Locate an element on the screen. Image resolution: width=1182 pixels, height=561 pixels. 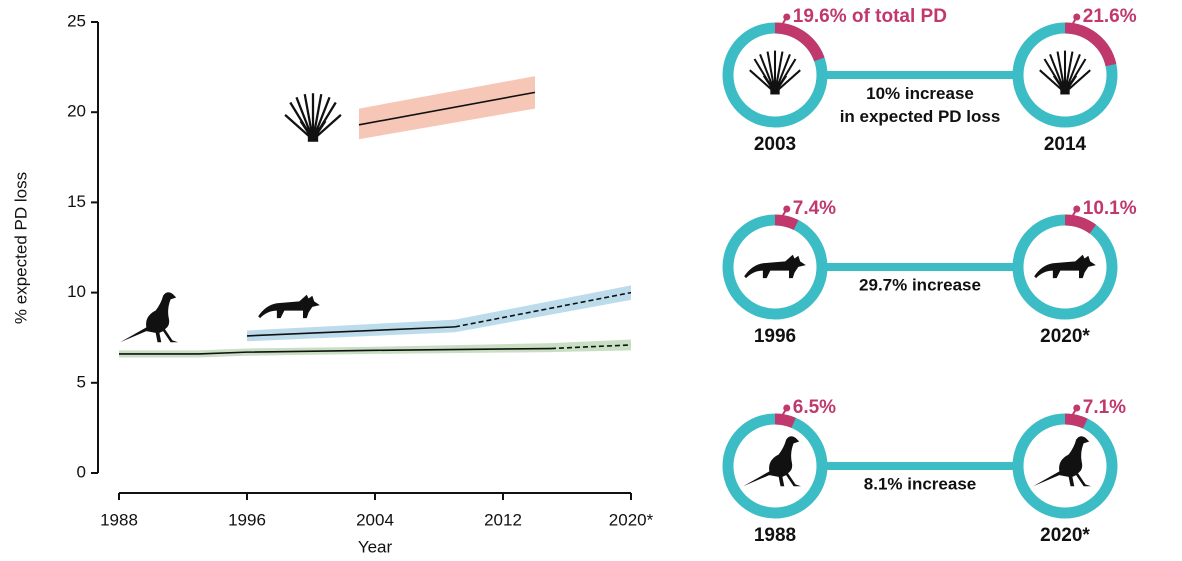
y-axis-label: % expected PD loss is located at coordinates (20, 248).